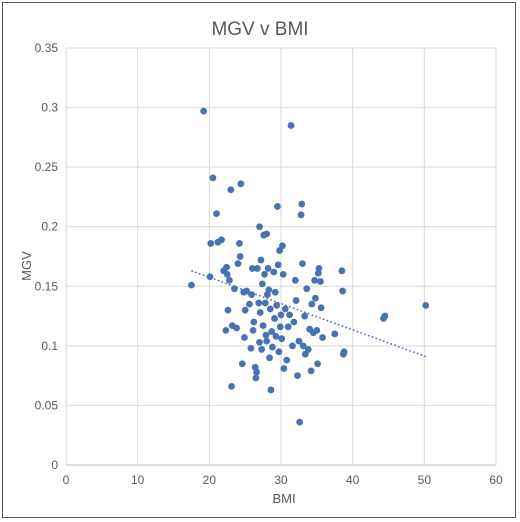 The height and width of the screenshot is (522, 520). What do you see at coordinates (49, 108) in the screenshot?
I see `y-tick-label: 0.3` at bounding box center [49, 108].